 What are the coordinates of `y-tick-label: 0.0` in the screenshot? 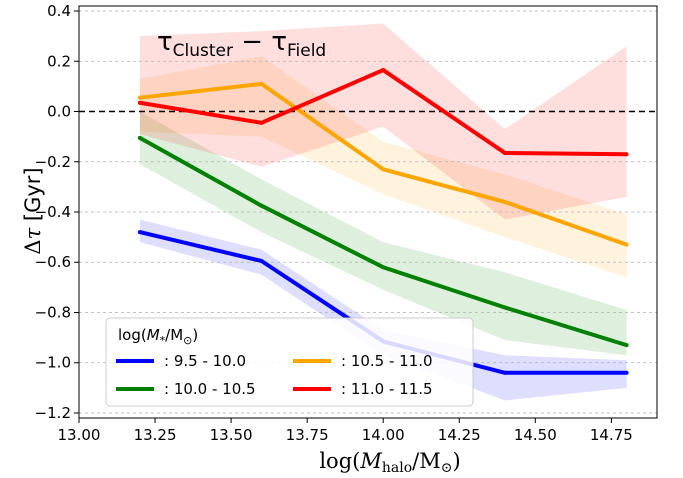 It's located at (59, 112).